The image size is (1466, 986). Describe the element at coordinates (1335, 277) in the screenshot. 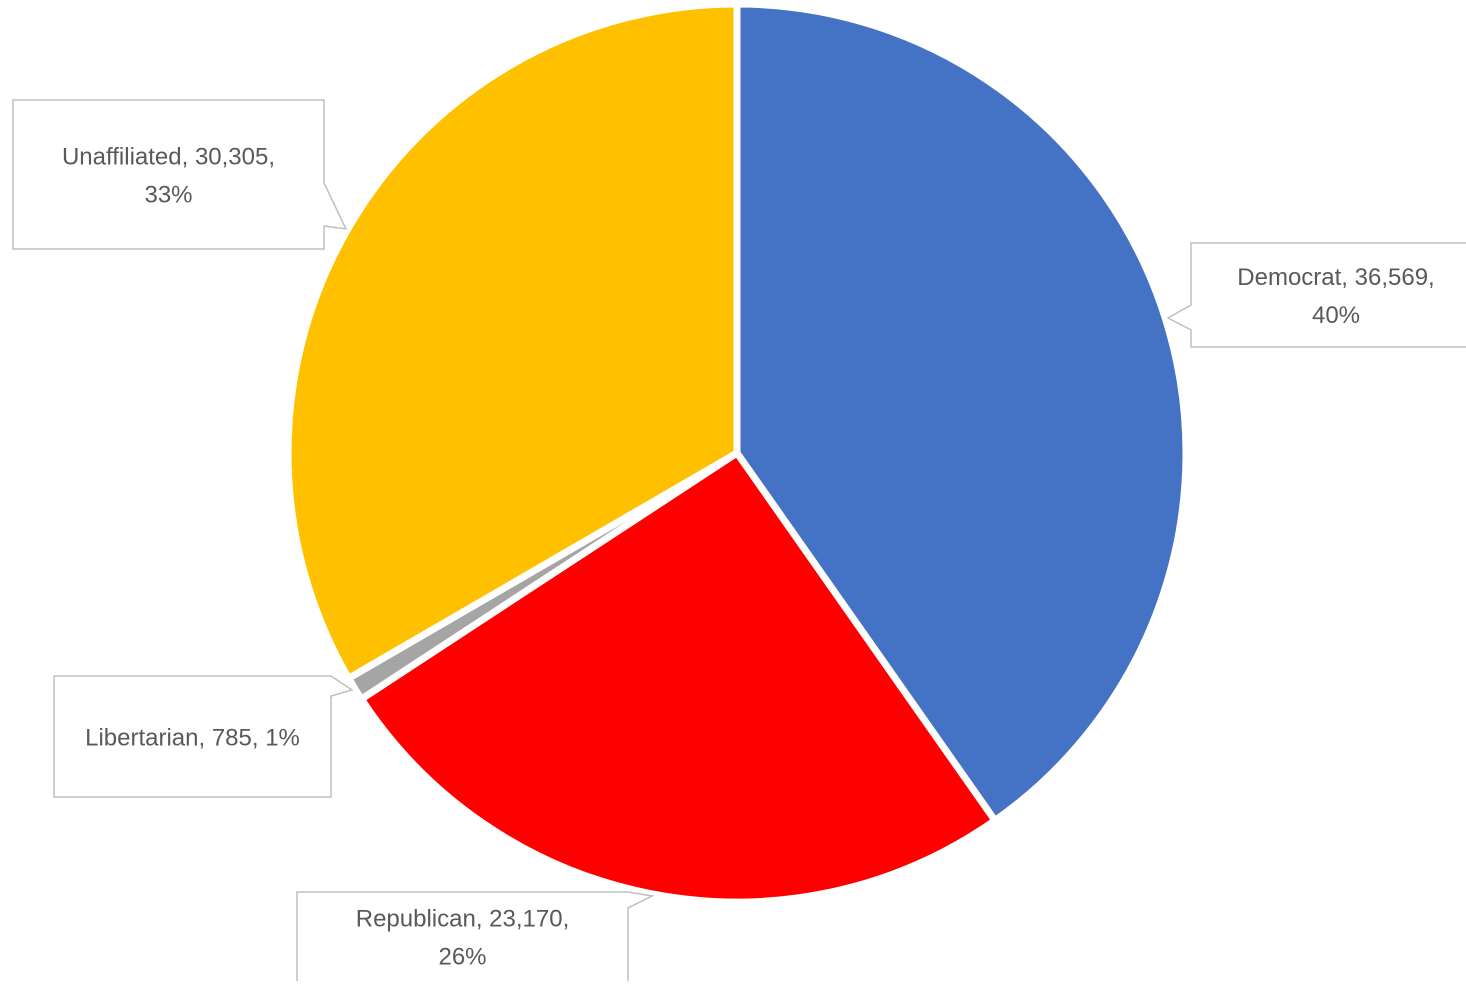

I see `data-label-text: Democrat, 36,569,` at that location.